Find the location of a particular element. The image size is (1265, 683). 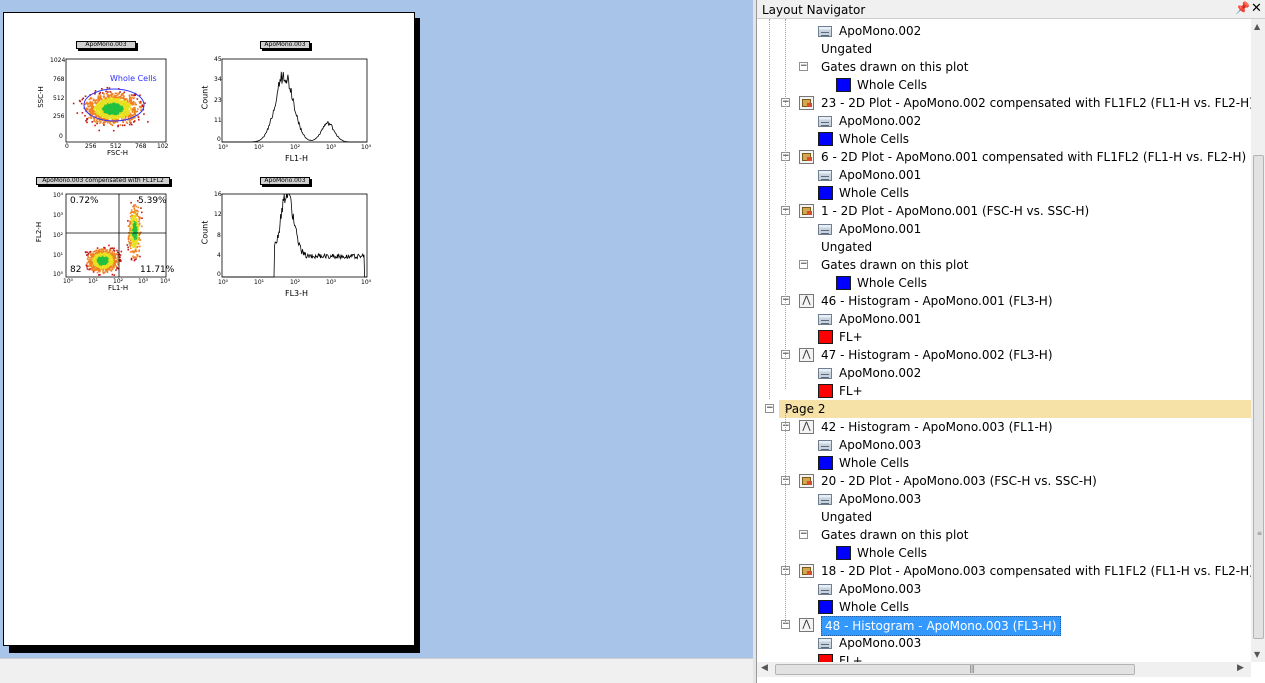

tree-item-label: Ungated is located at coordinates (847, 517).